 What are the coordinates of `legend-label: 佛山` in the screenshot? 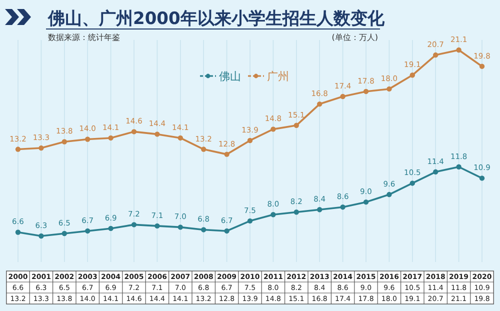 It's located at (230, 76).